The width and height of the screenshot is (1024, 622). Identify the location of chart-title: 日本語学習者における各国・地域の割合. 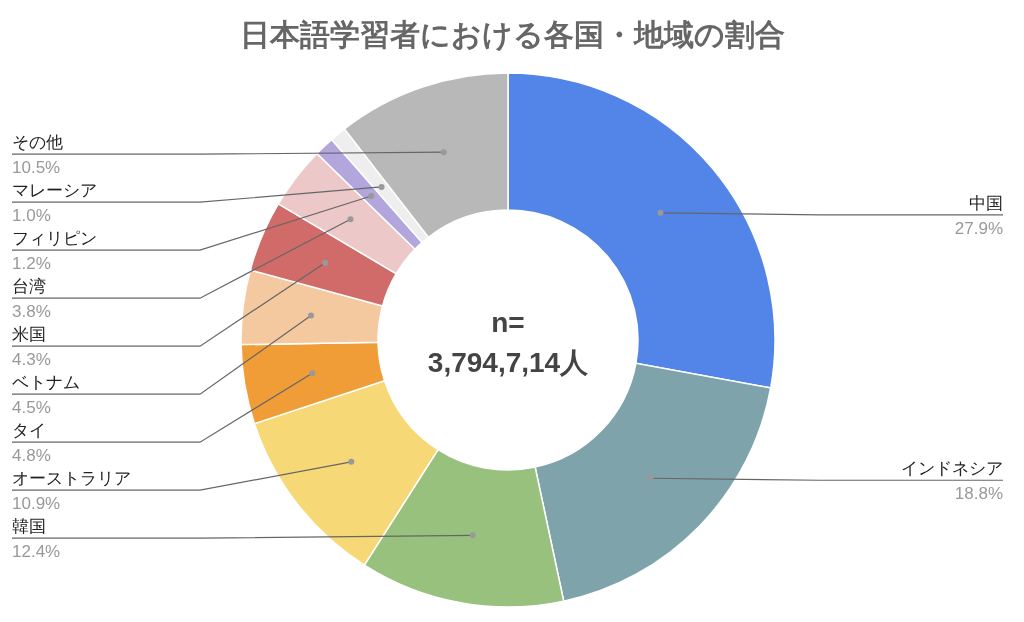
(512, 35).